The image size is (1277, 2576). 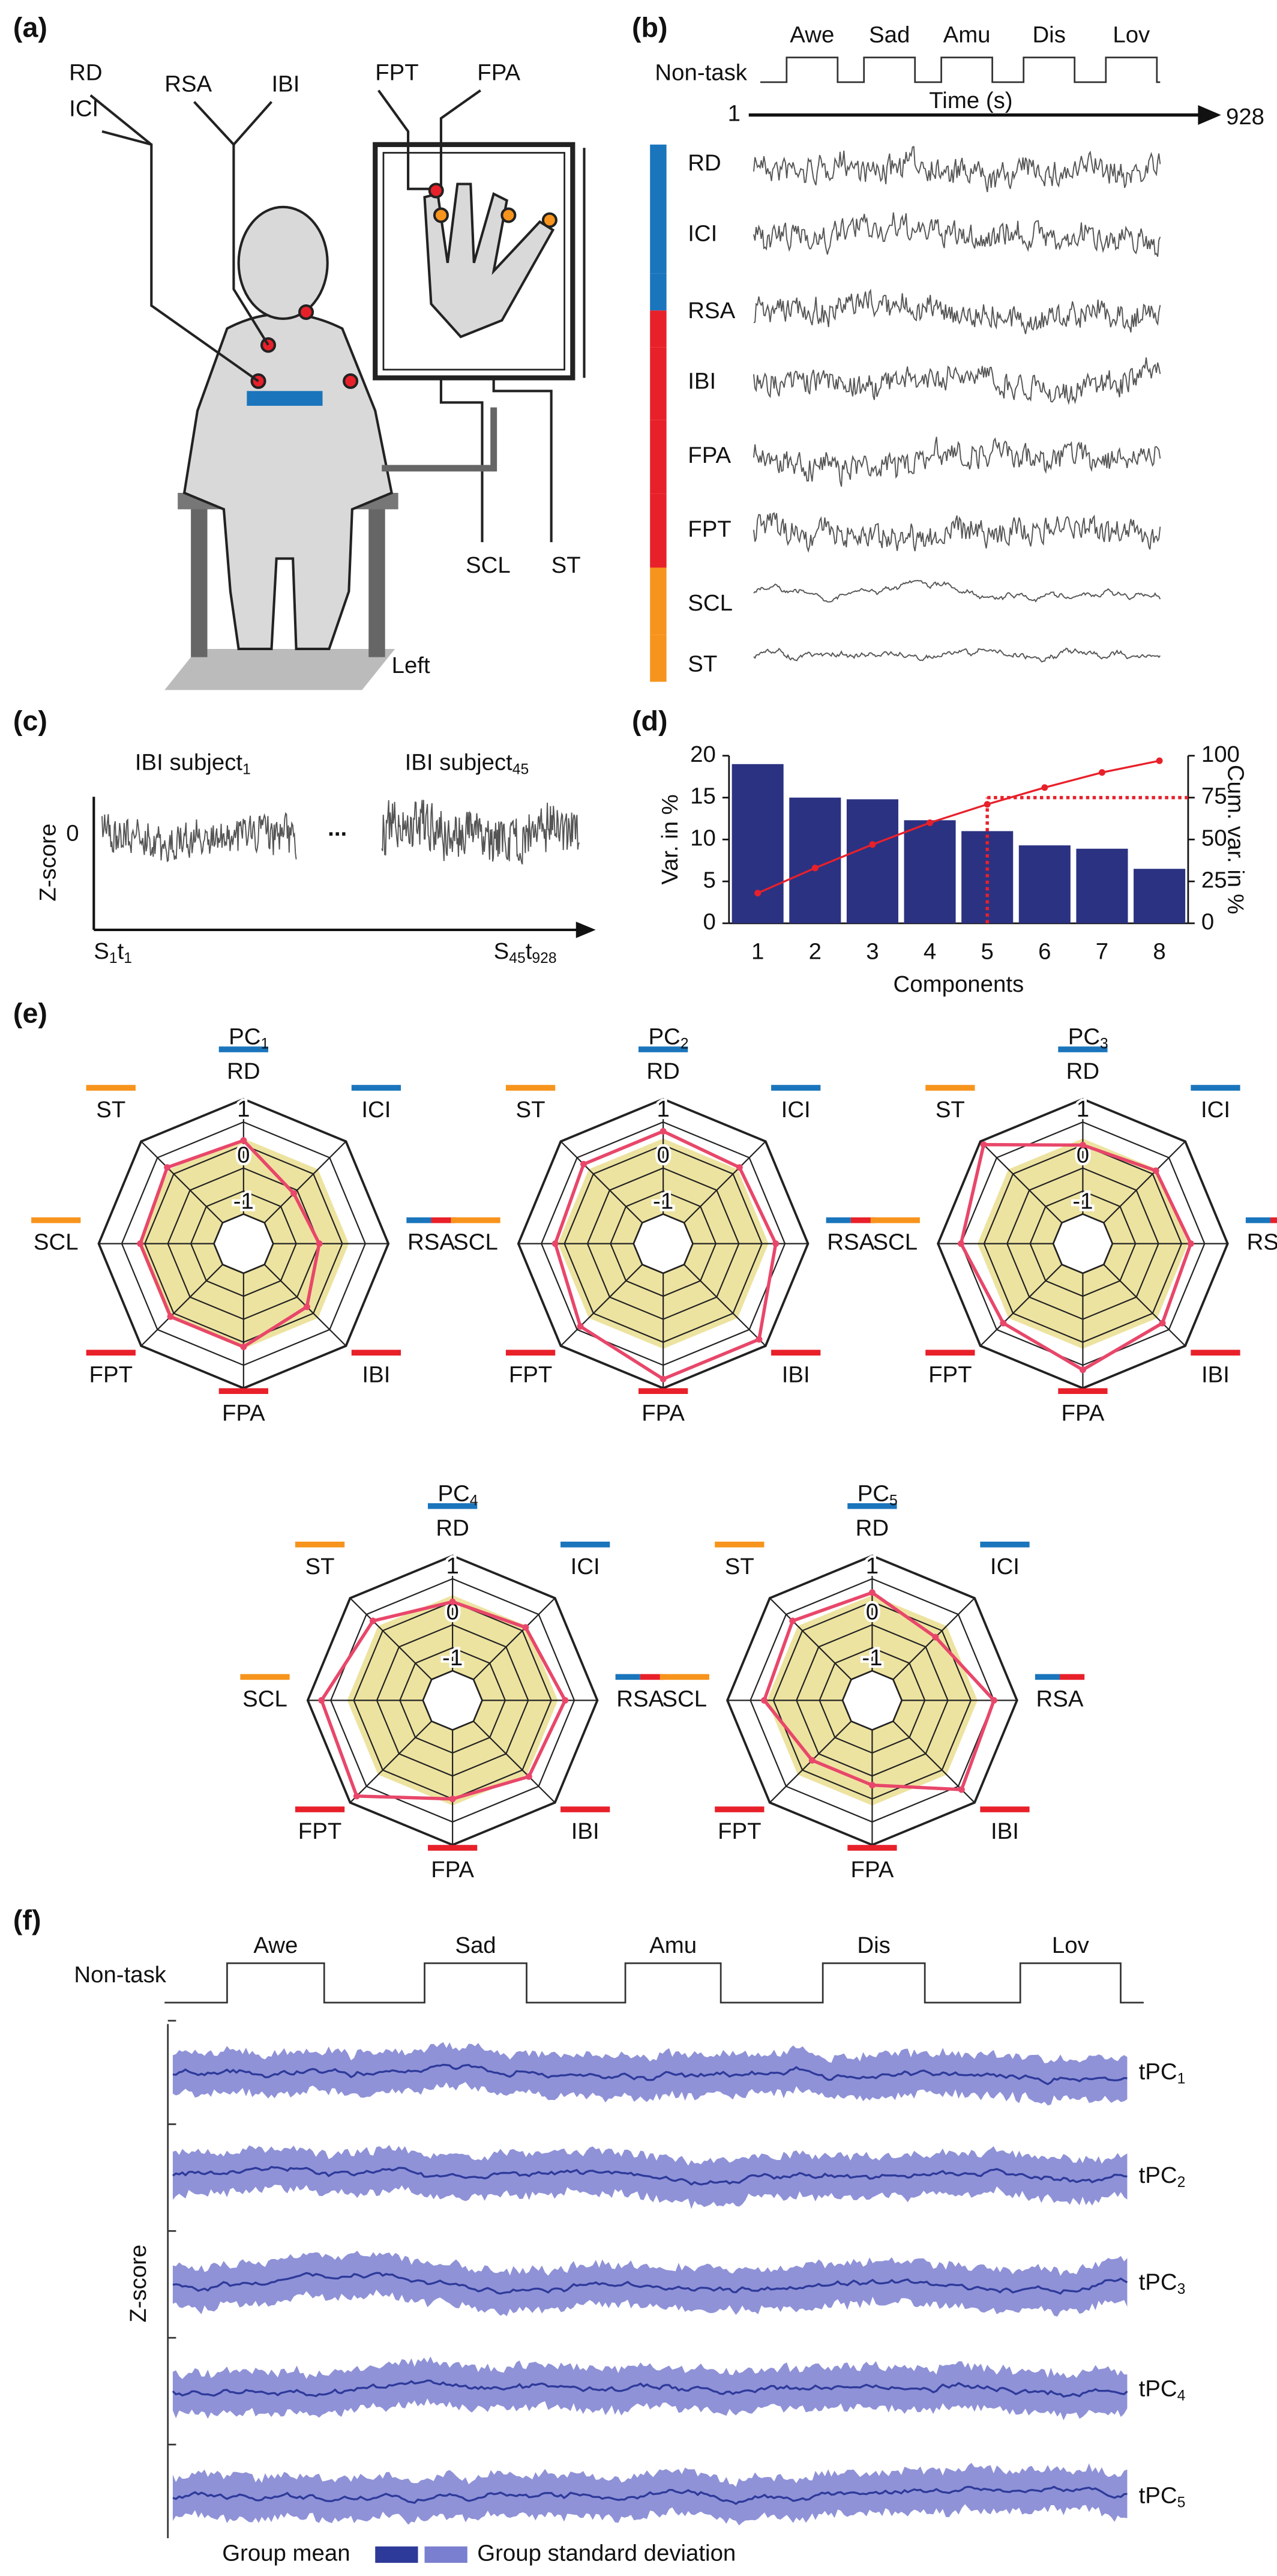 I want to click on series-label: IBI subject1, so click(x=193, y=764).